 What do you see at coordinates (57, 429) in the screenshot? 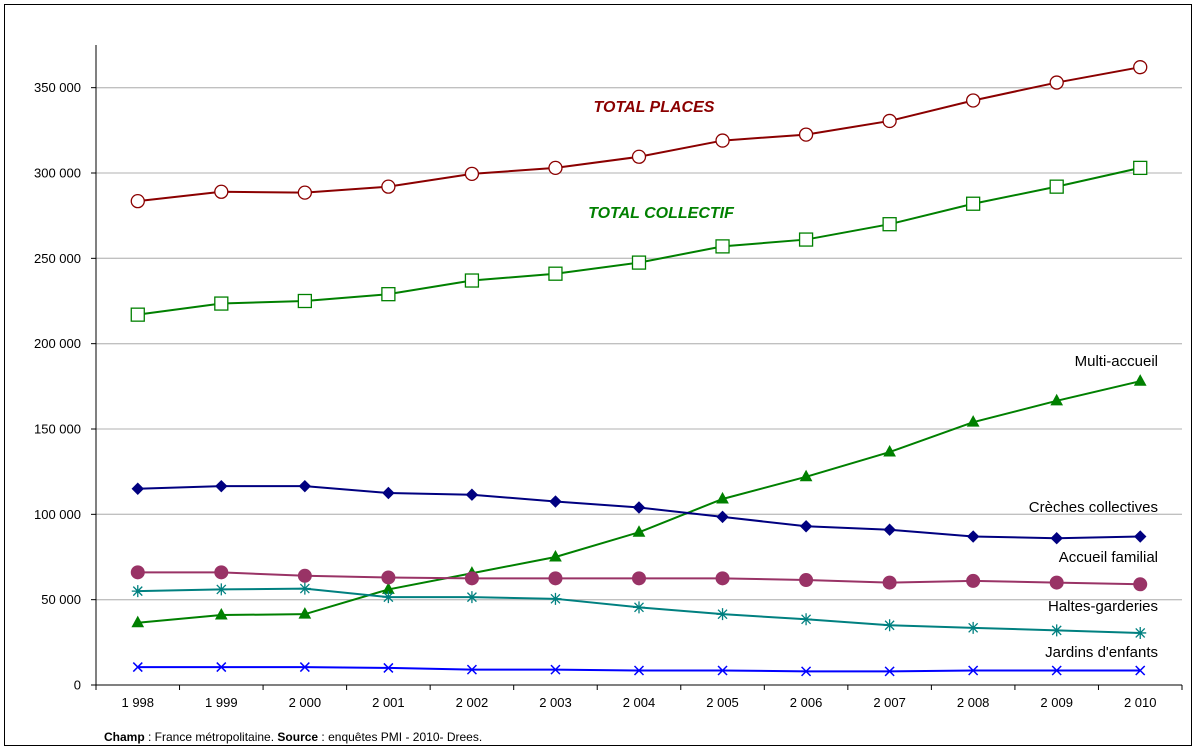
I see `y-tick-label: 150 000` at bounding box center [57, 429].